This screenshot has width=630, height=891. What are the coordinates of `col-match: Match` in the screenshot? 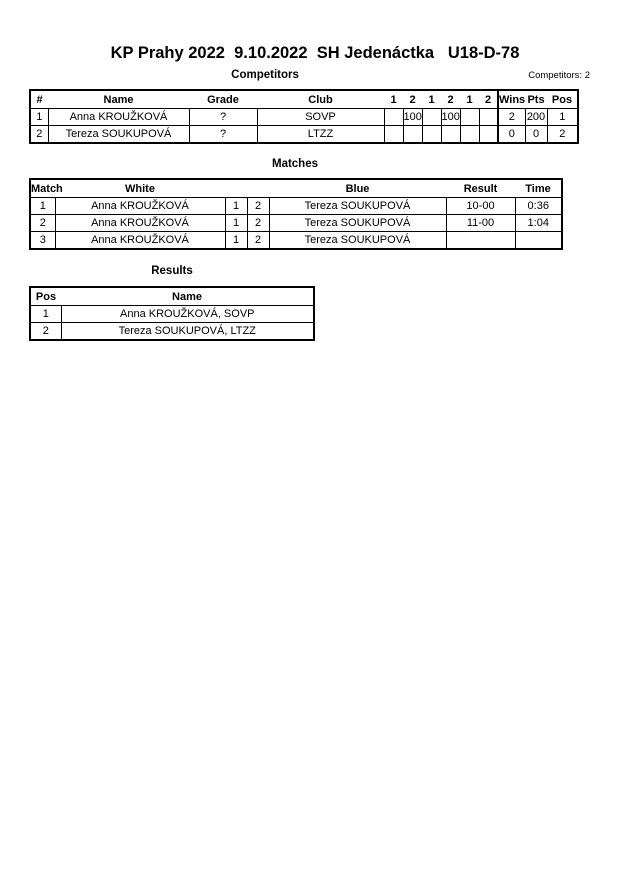 It's located at (46, 188).